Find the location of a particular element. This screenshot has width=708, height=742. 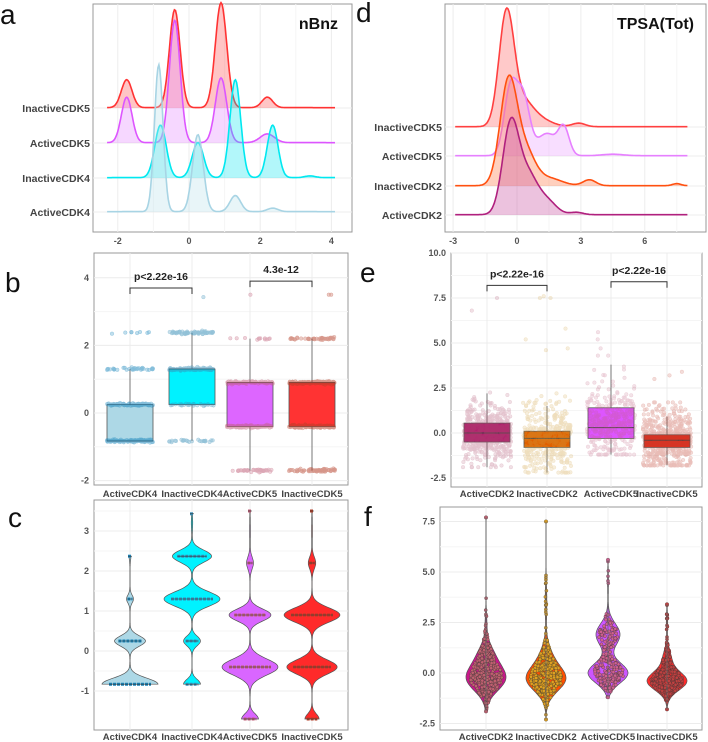

x-tick-label: -2 is located at coordinates (118, 241).